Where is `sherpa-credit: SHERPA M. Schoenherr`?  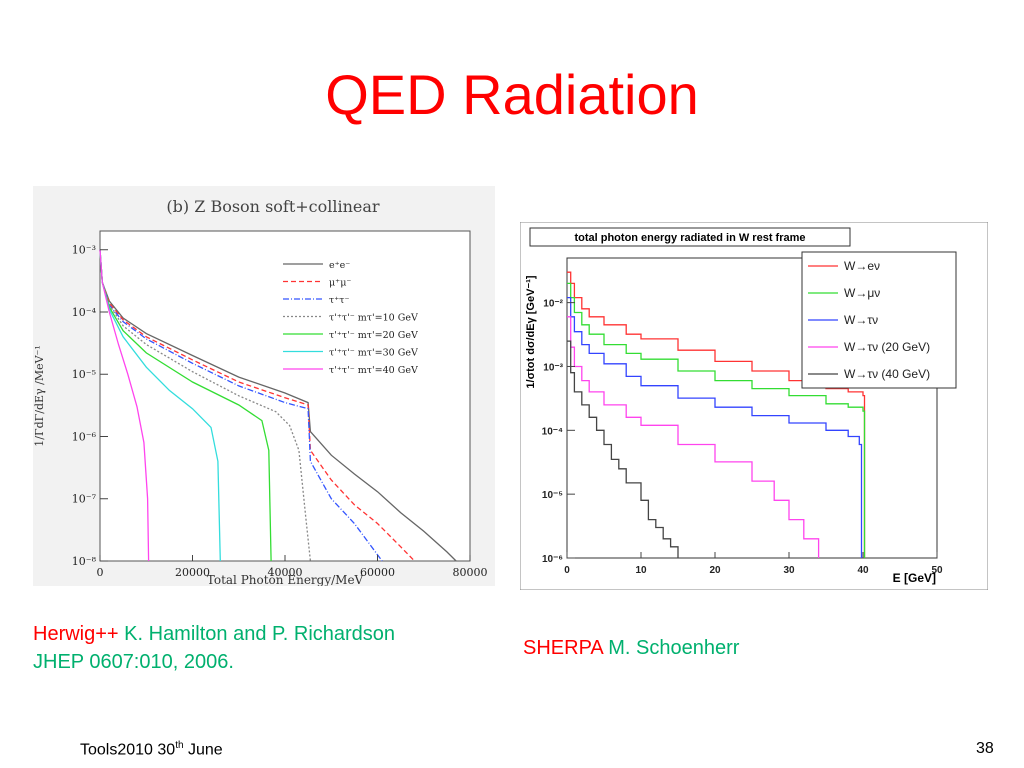 sherpa-credit: SHERPA M. Schoenherr is located at coordinates (631, 648).